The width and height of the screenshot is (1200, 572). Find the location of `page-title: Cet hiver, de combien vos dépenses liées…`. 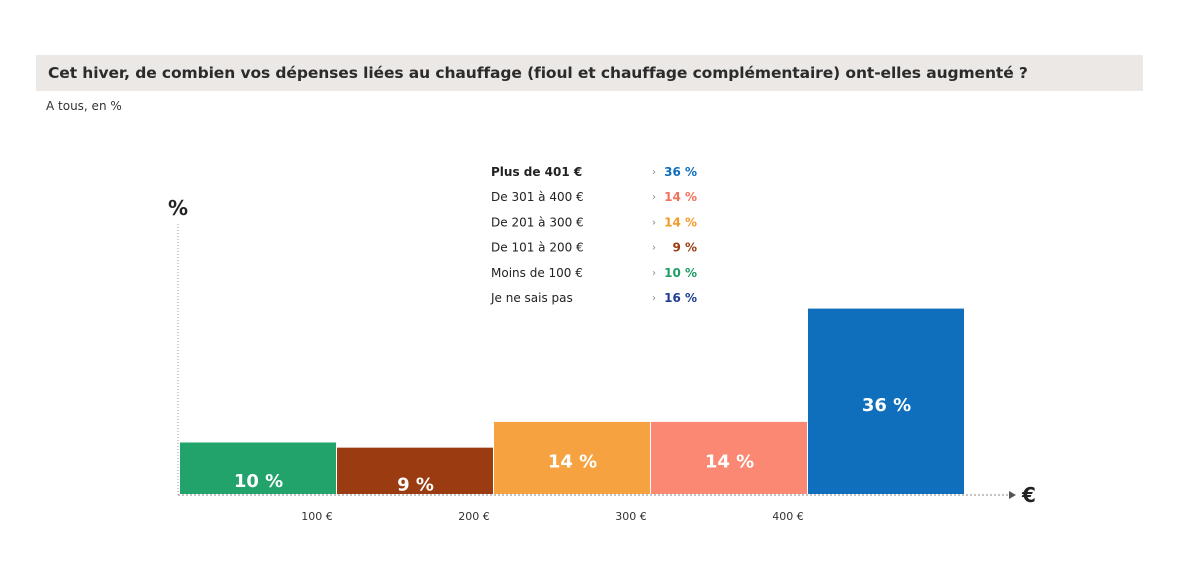

page-title: Cet hiver, de combien vos dépenses liées… is located at coordinates (538, 73).